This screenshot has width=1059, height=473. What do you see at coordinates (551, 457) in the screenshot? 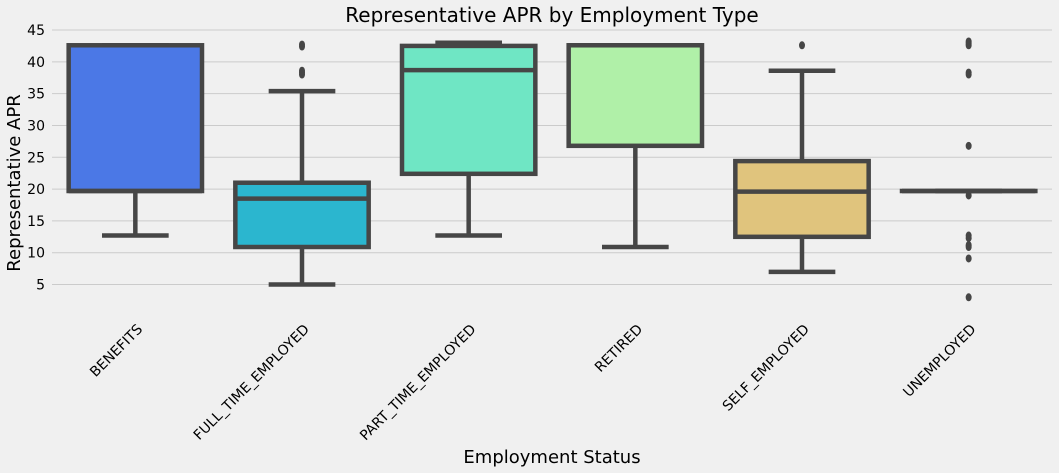
I see `x-axis-label: Employment Status` at bounding box center [551, 457].